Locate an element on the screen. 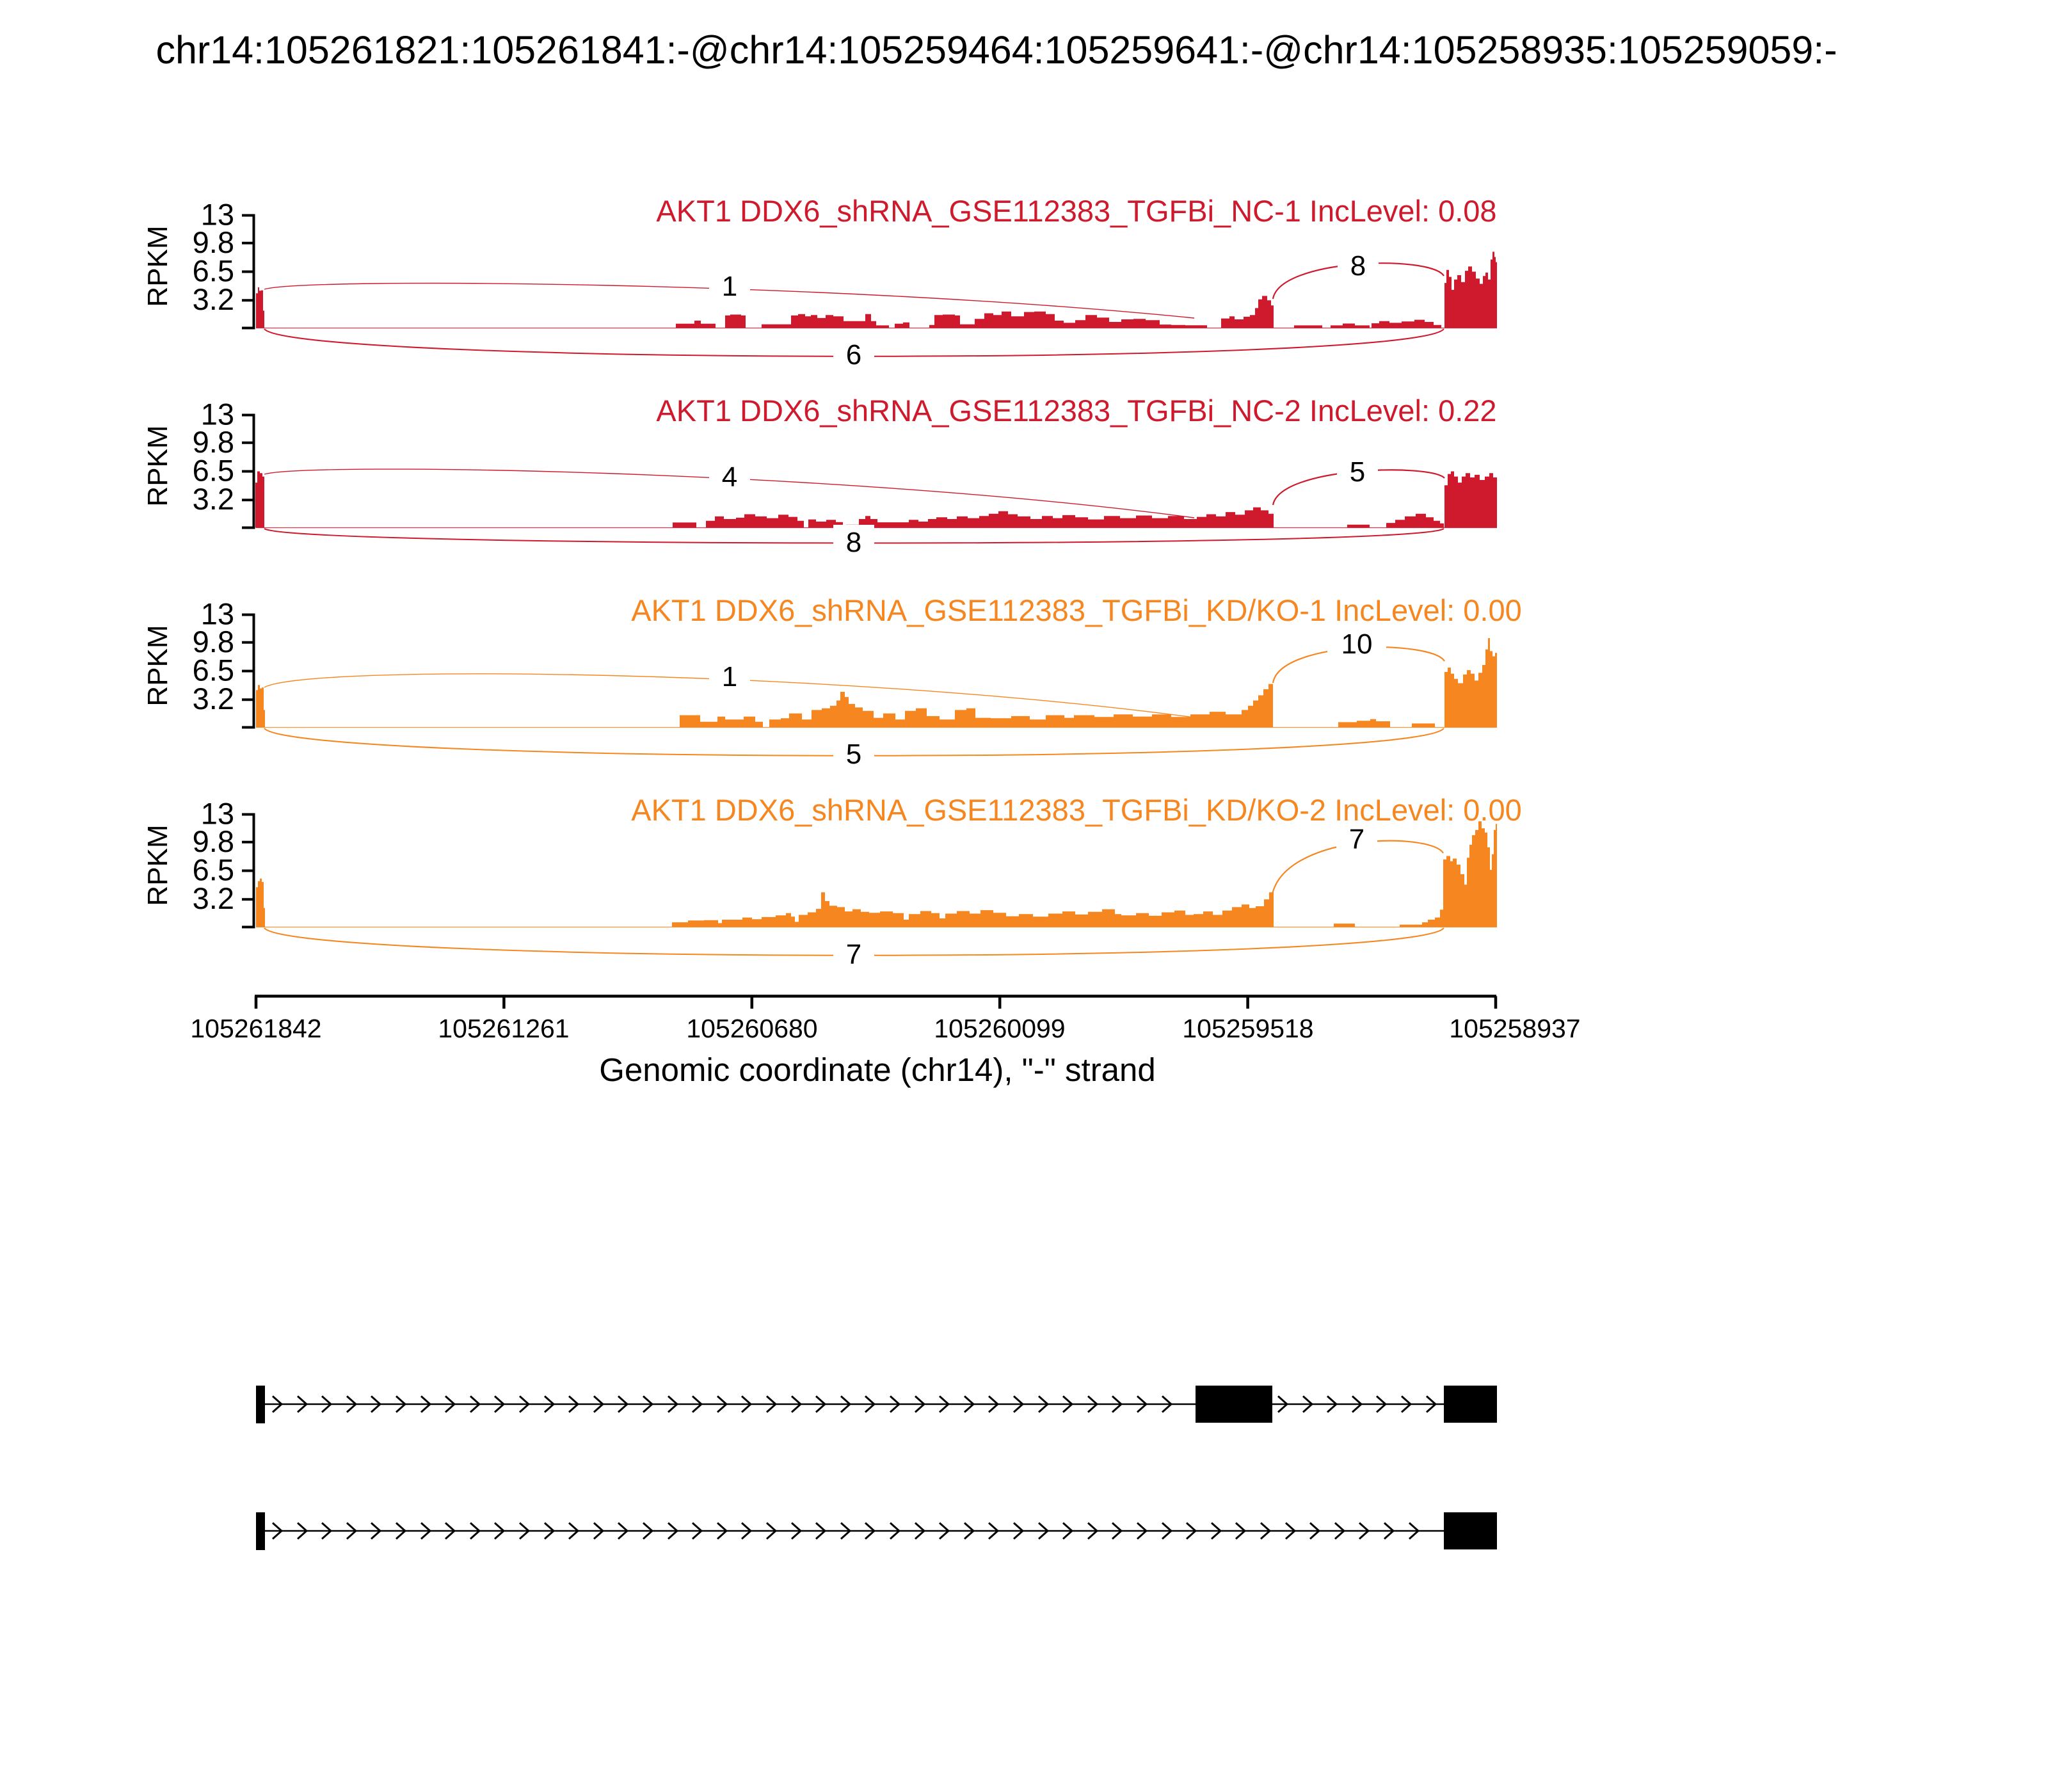 The width and height of the screenshot is (2048, 1792). svg-text: 10 is located at coordinates (1357, 644).